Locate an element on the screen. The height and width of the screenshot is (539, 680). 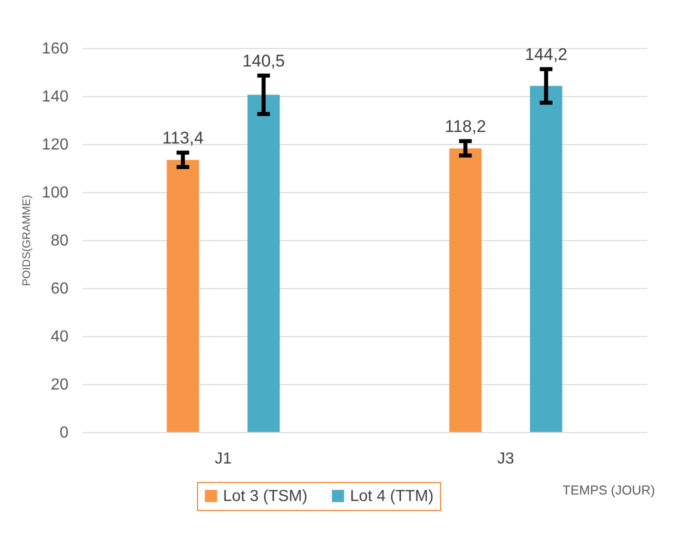
x-axis-title: TEMPS (JOUR) is located at coordinates (608, 490).